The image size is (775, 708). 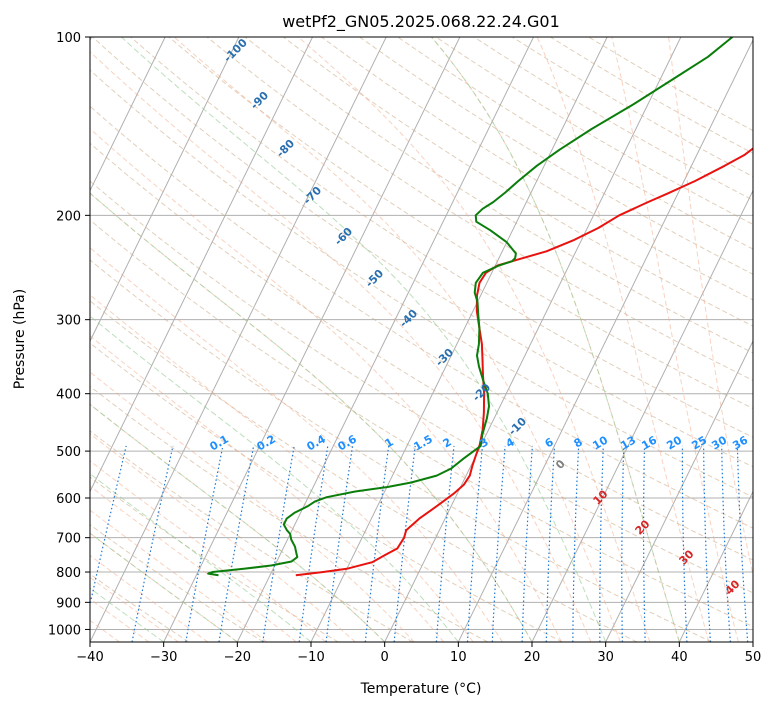 I want to click on y-axis: 100 200 300 400 500 600 700 800 900 1000, so click(x=69, y=334).